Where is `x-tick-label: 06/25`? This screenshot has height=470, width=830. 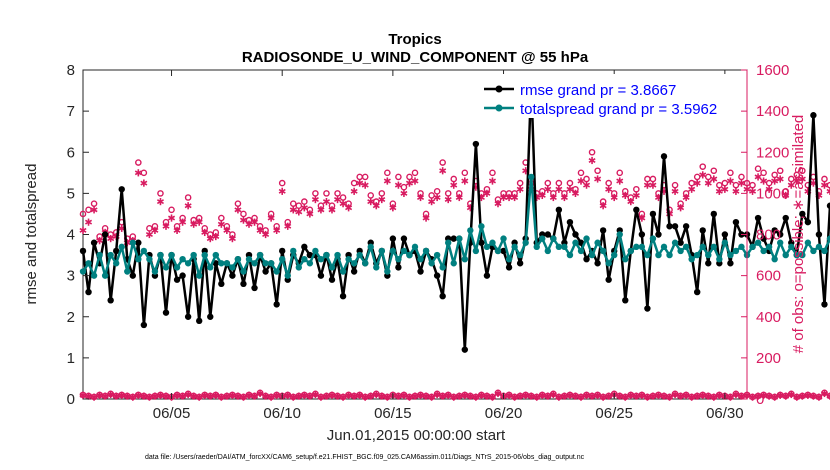 x-tick-label: 06/25 is located at coordinates (614, 413).